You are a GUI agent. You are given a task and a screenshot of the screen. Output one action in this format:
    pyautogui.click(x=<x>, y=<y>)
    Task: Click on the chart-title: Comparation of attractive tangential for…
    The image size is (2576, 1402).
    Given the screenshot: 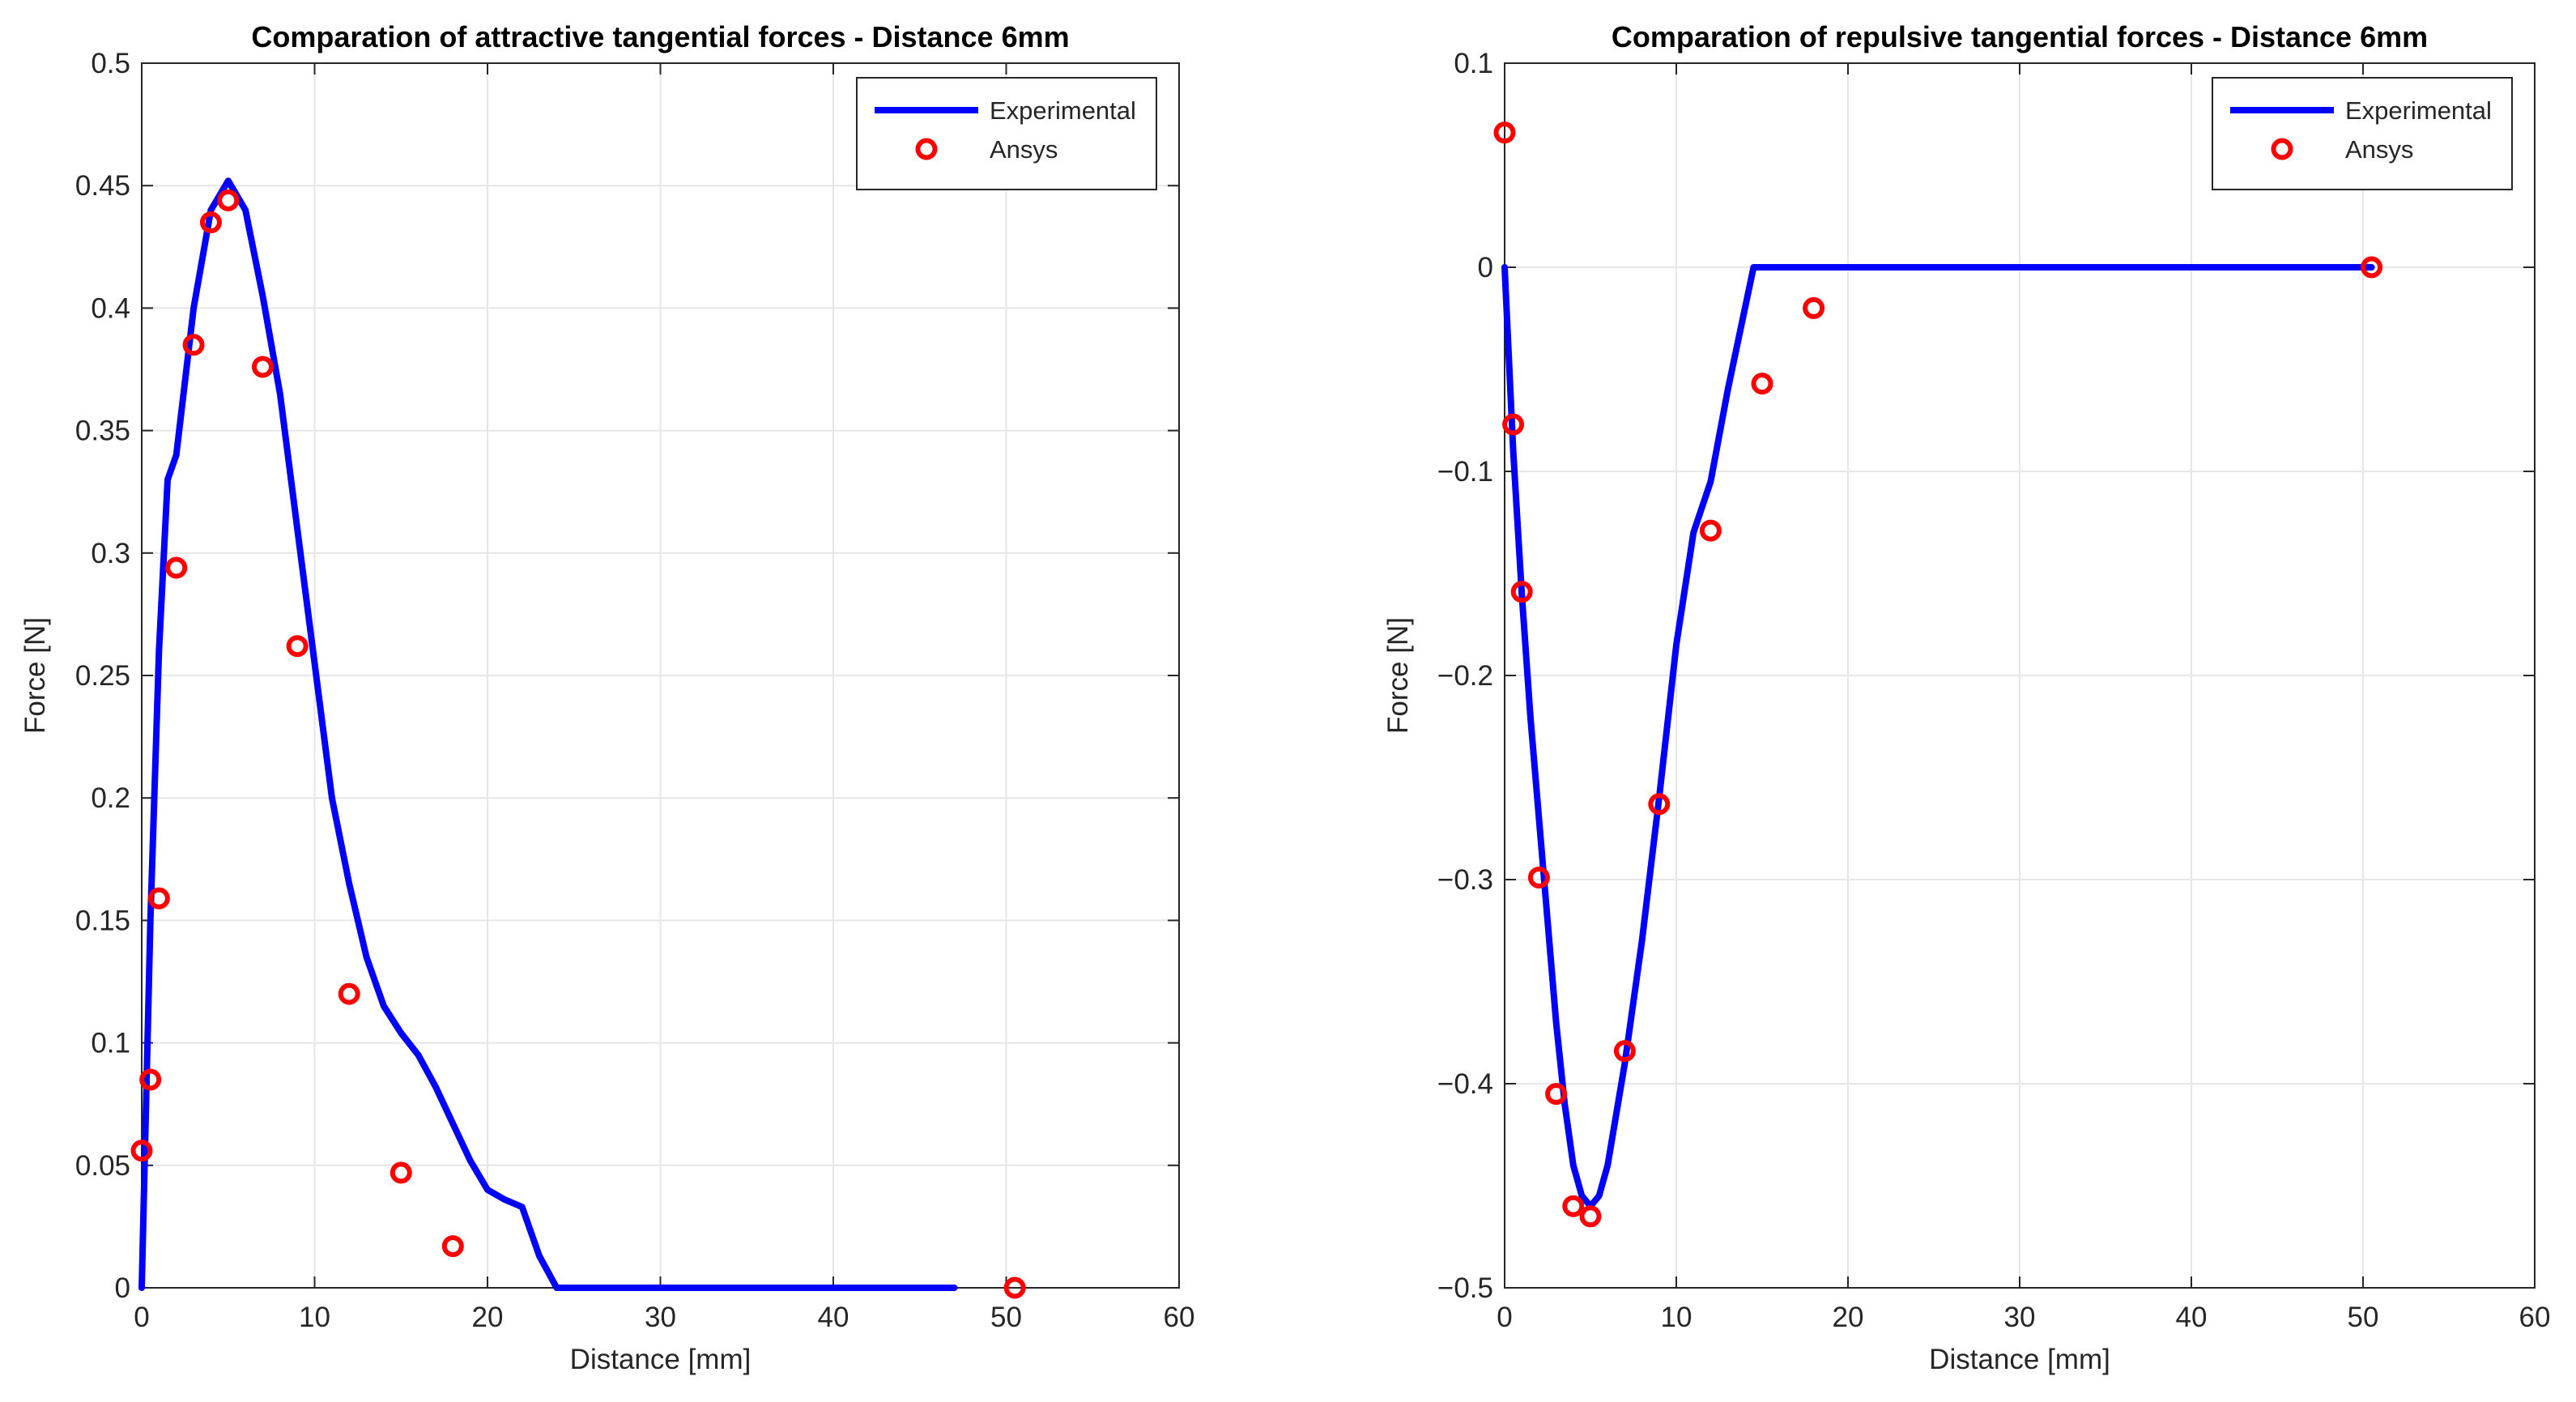 What is the action you would take?
    pyautogui.click(x=660, y=36)
    